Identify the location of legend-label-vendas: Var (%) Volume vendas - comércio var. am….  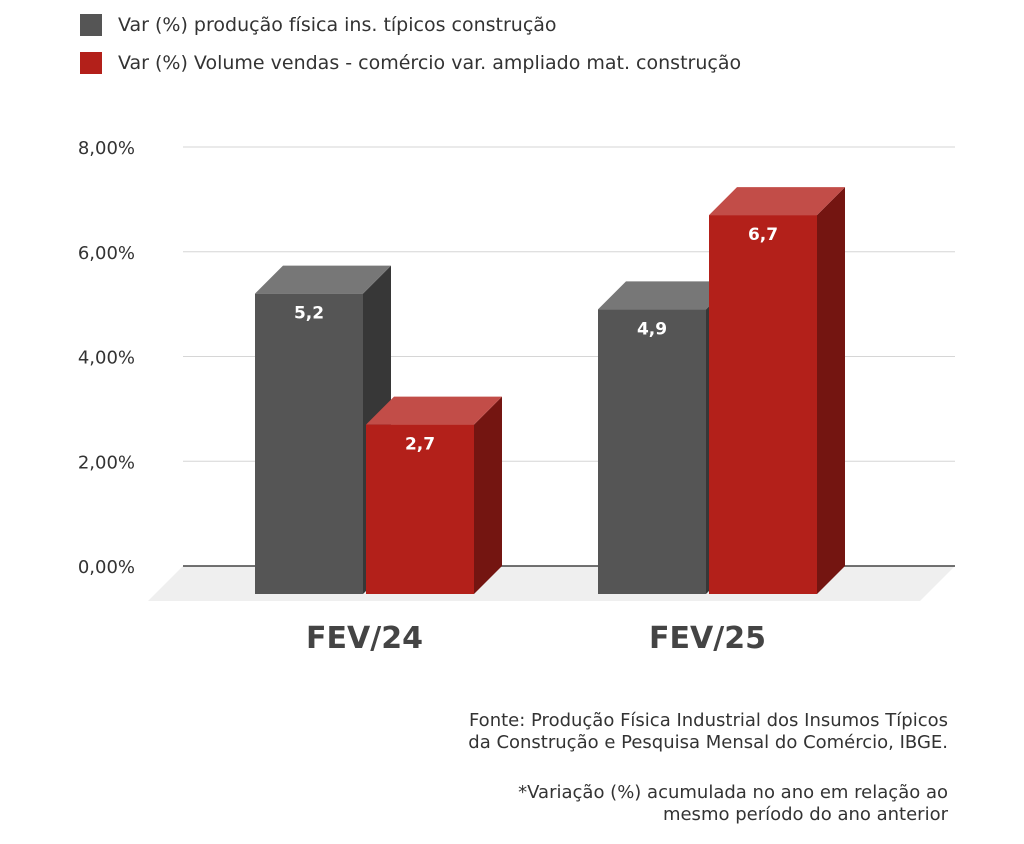
(430, 63).